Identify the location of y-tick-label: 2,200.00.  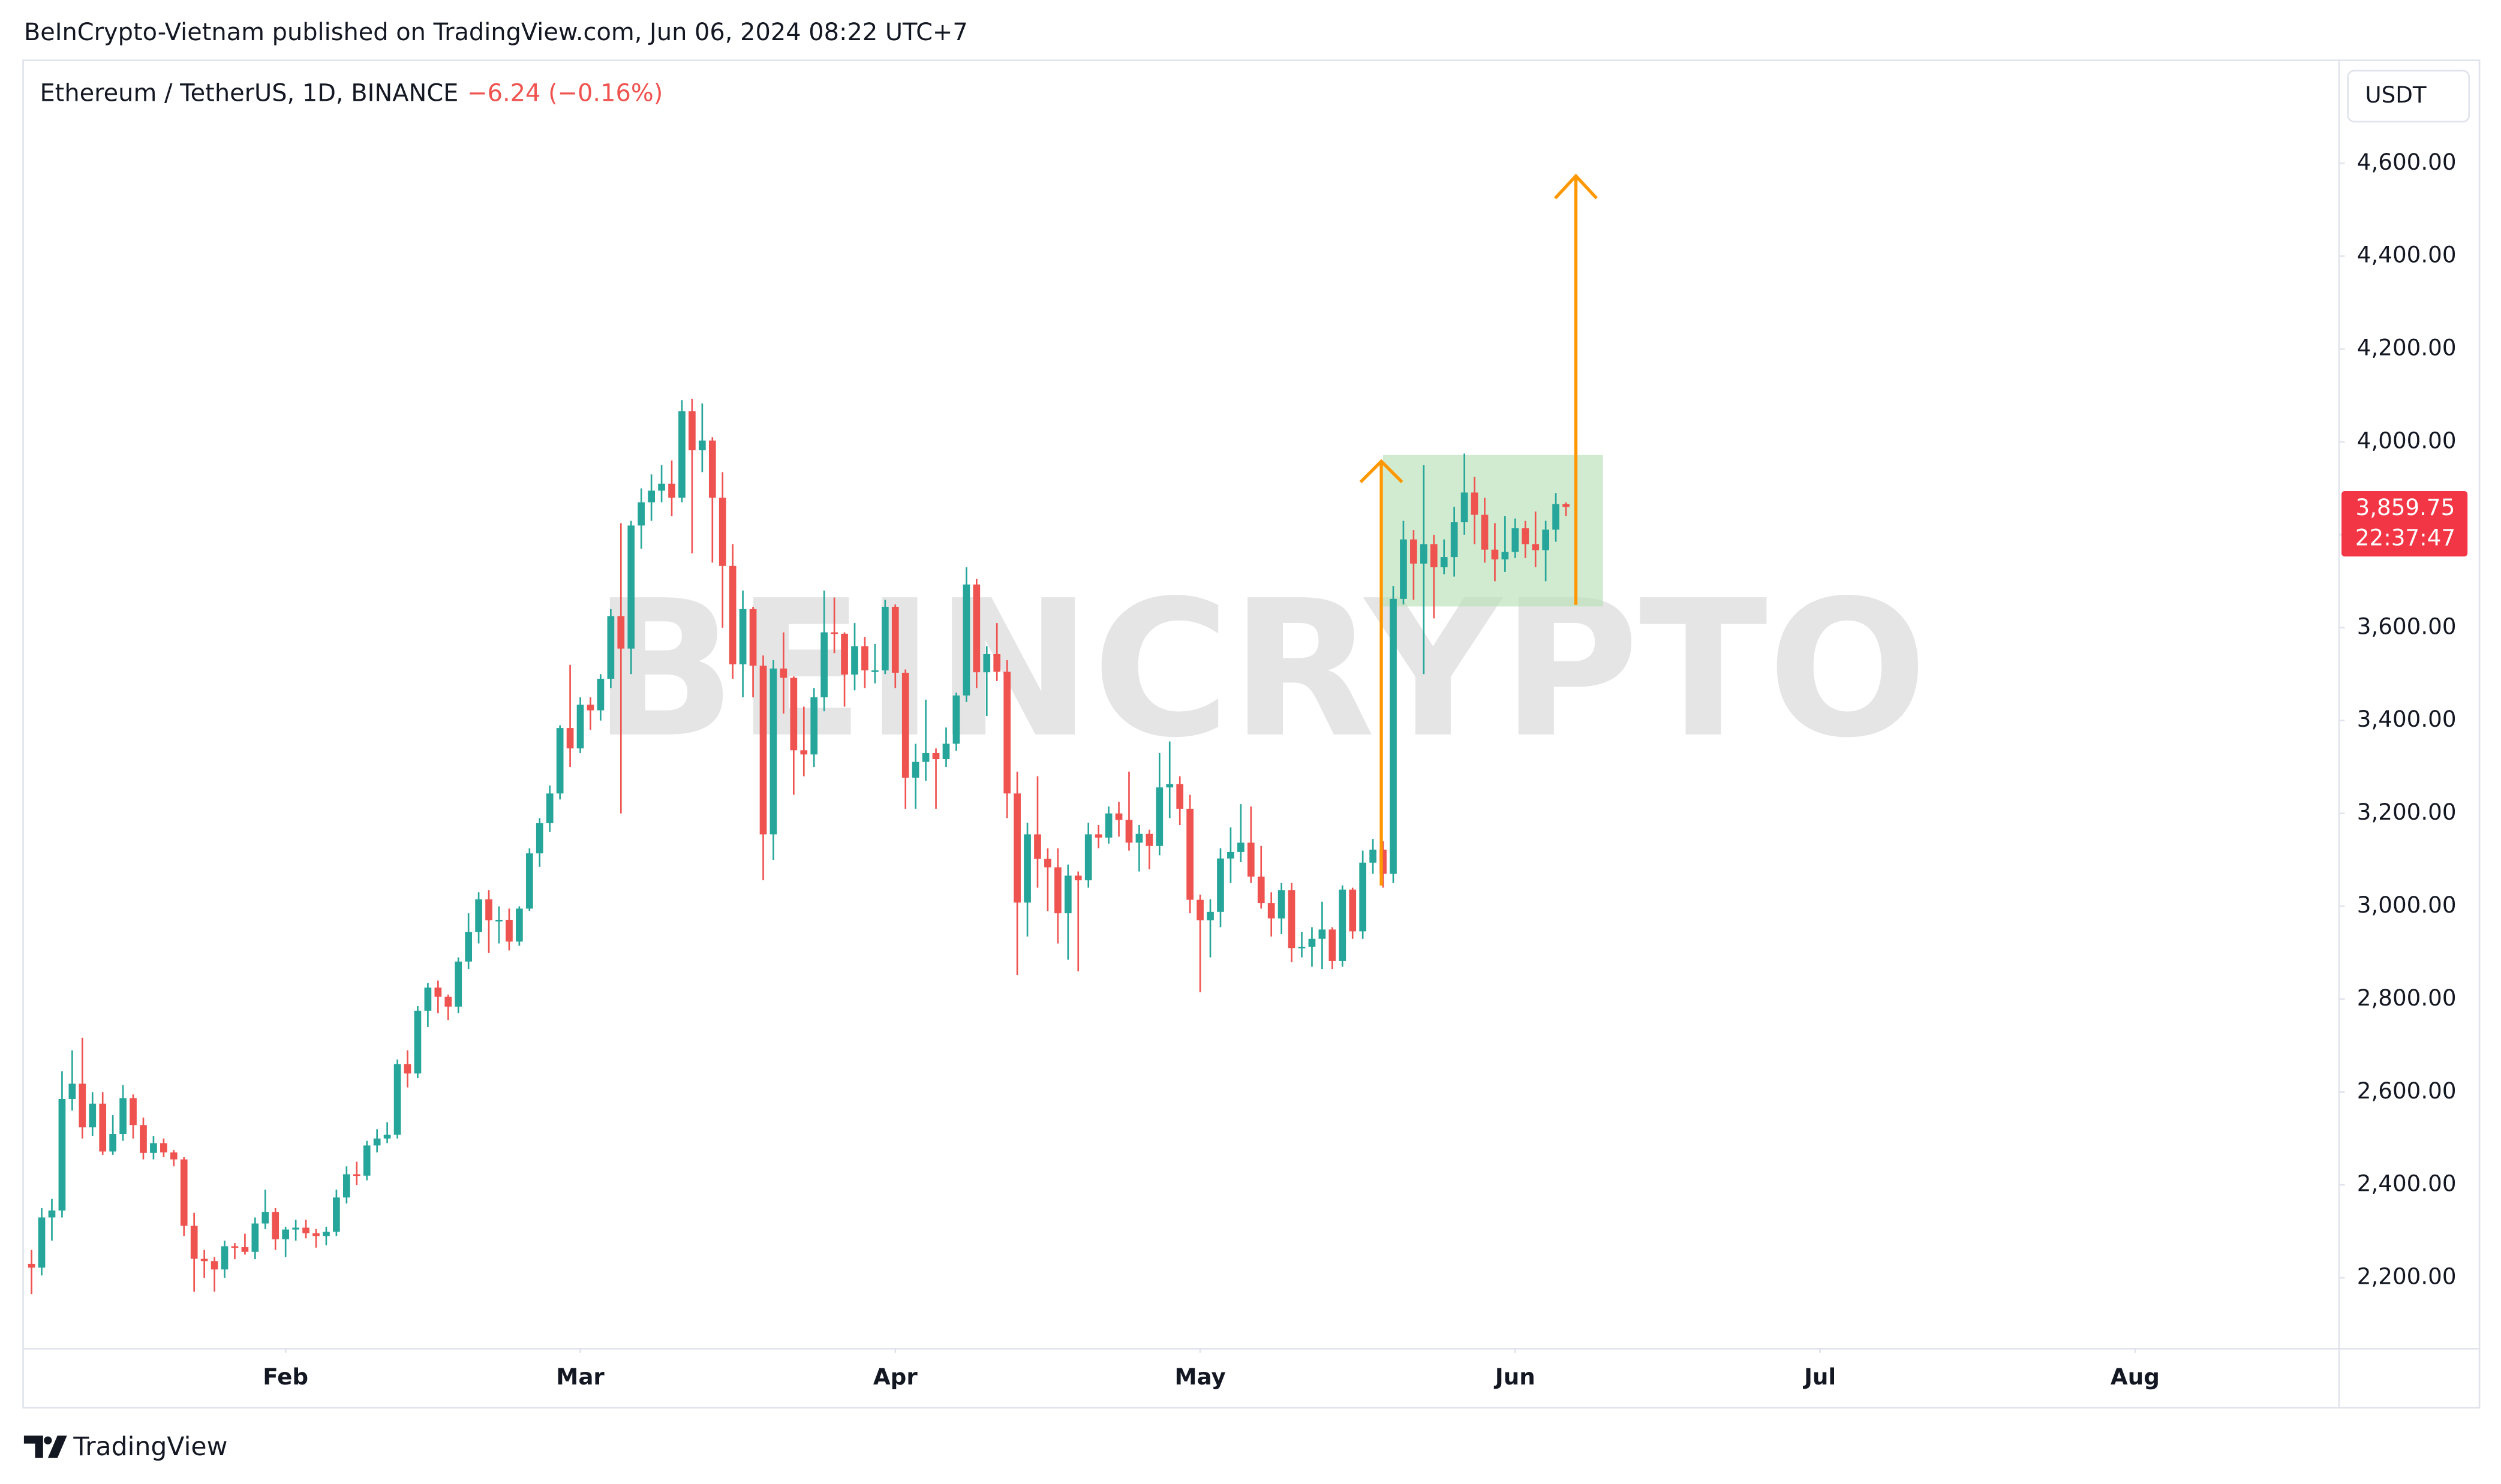
(2407, 1276).